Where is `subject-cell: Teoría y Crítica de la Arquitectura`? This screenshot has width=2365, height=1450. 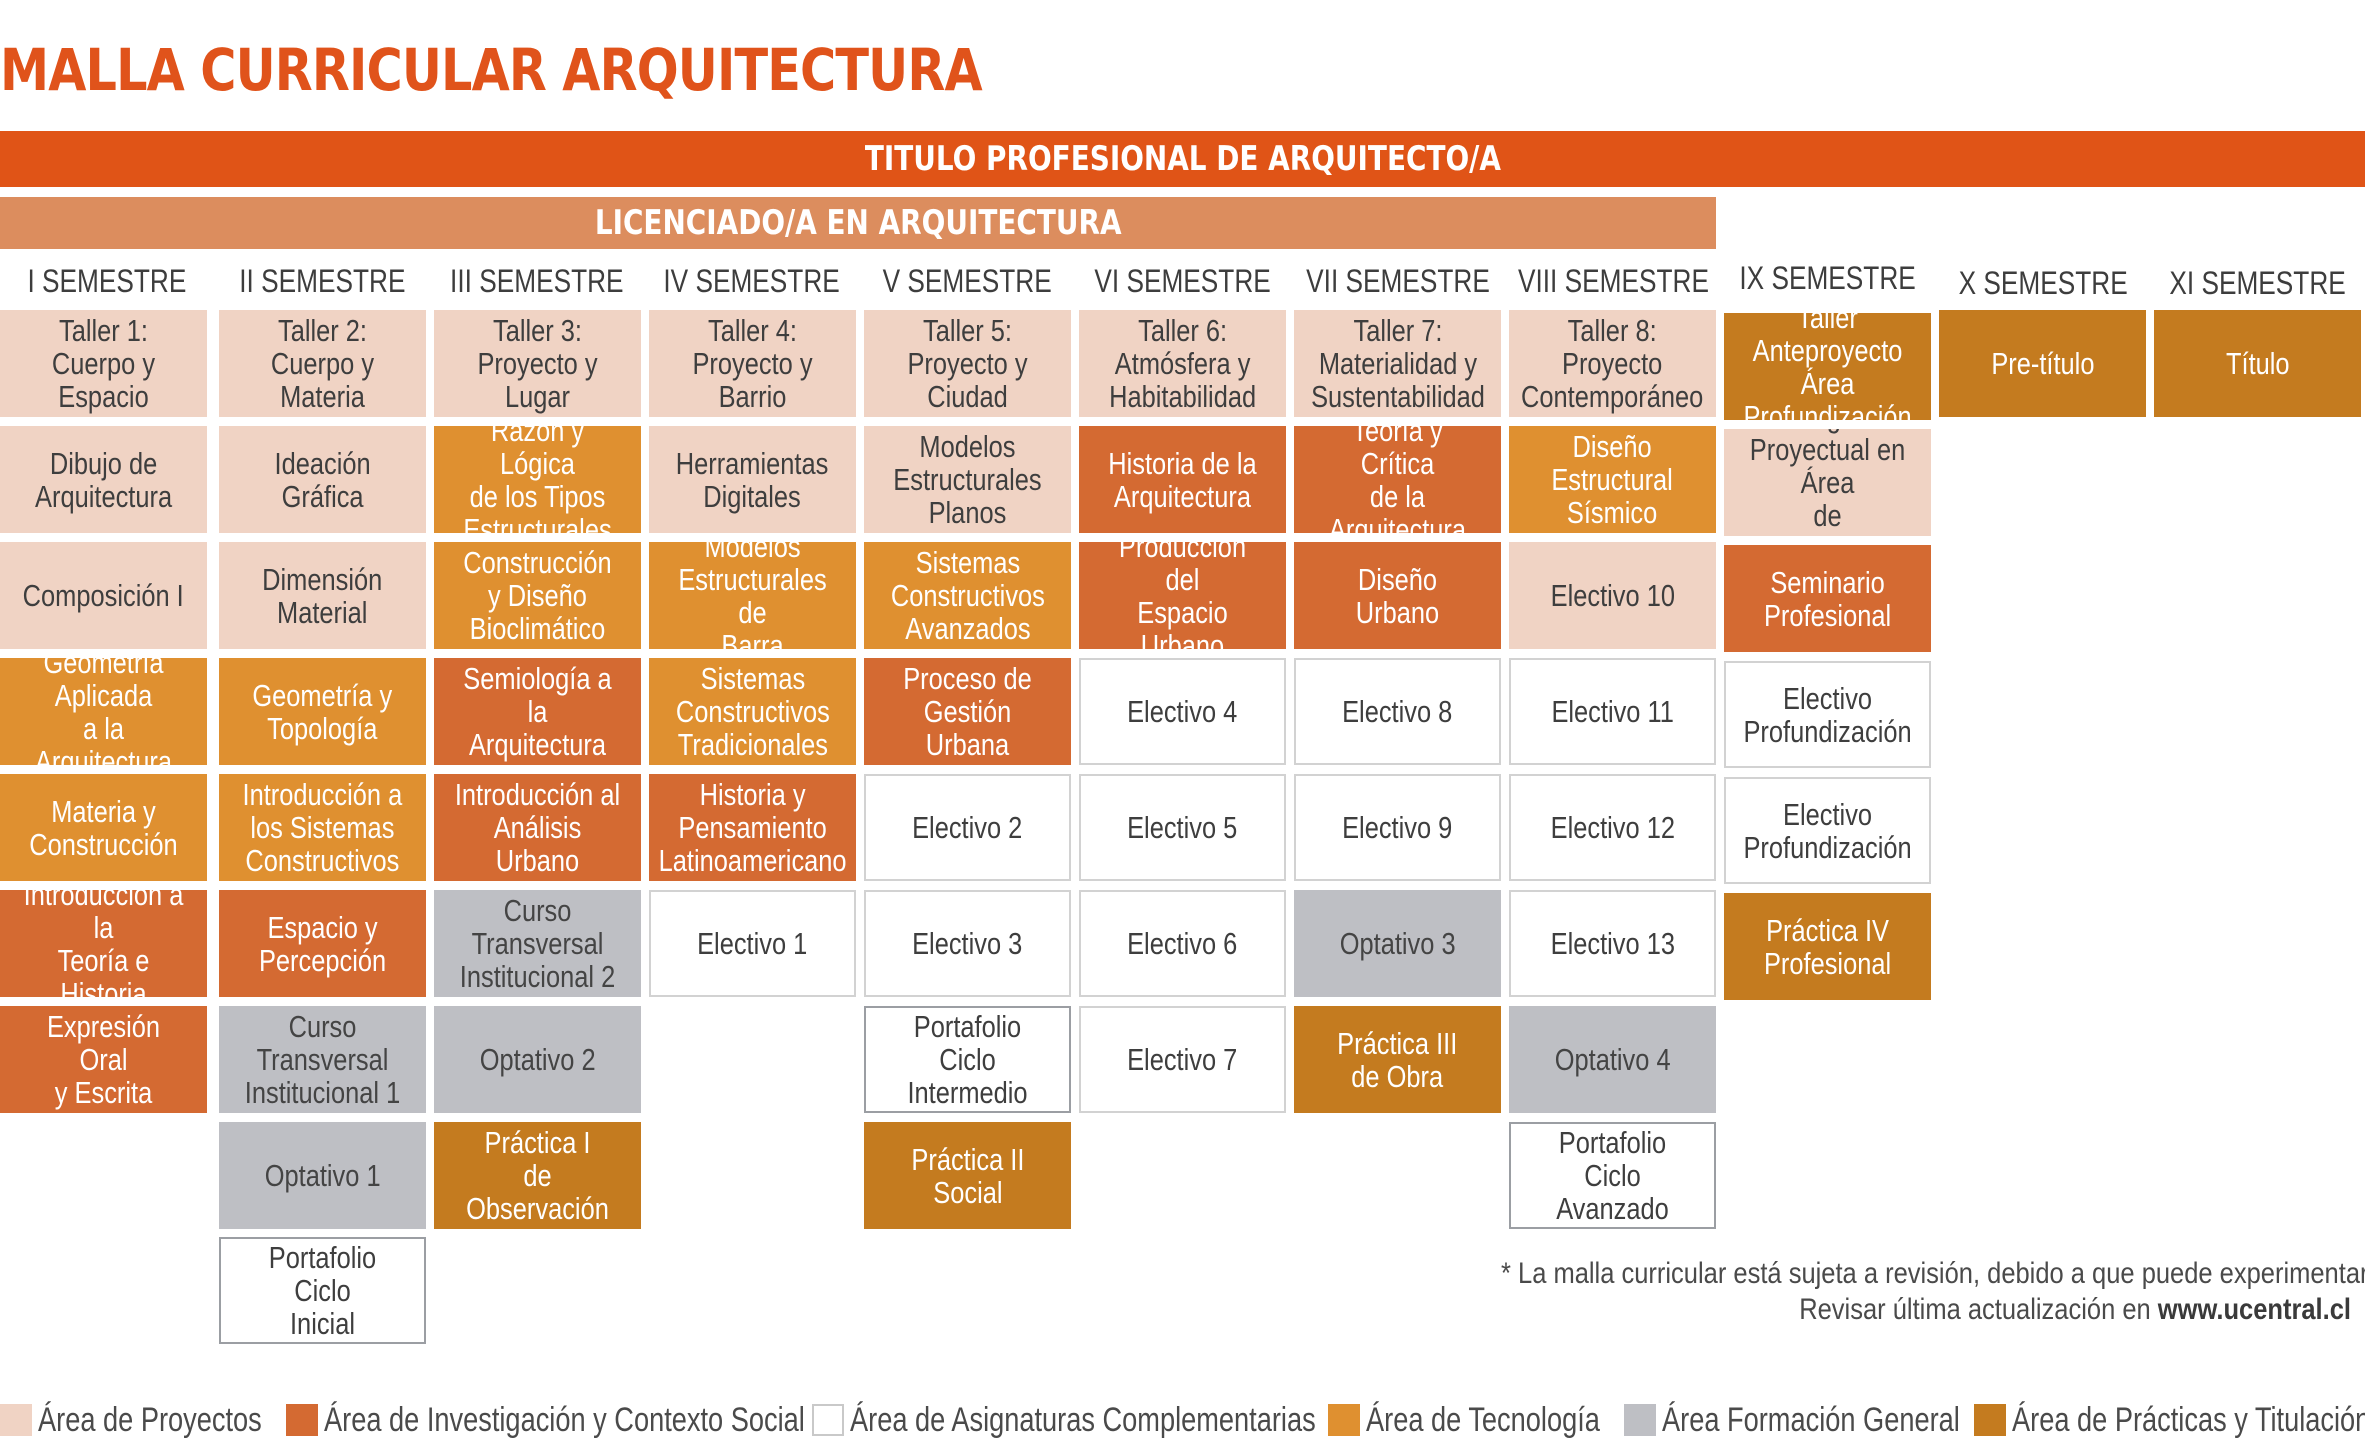 subject-cell: Teoría y Crítica de la Arquitectura is located at coordinates (1397, 479).